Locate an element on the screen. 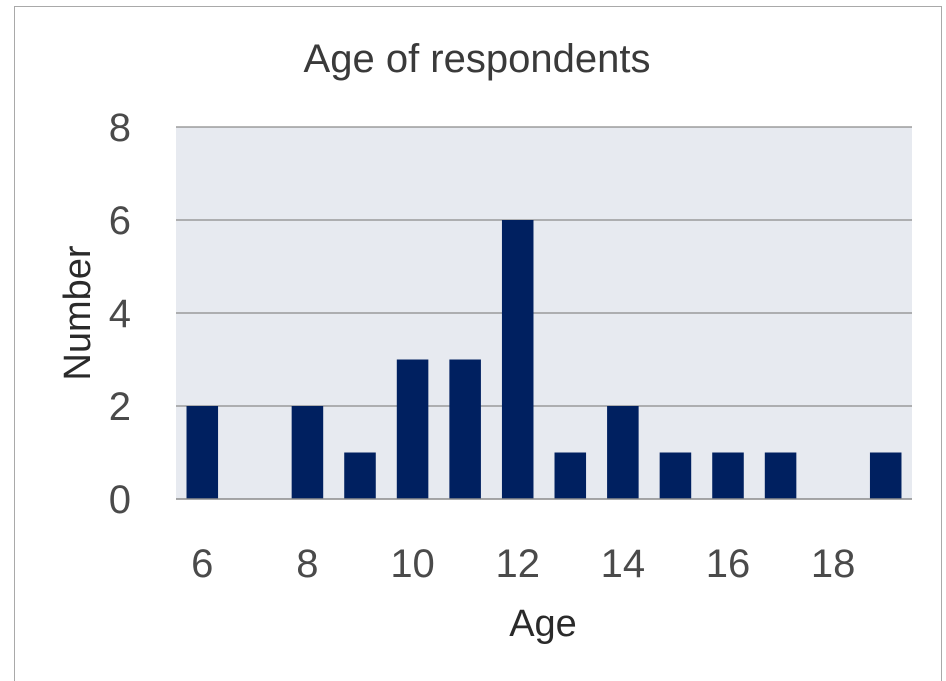 This screenshot has width=946, height=681. chart-title: Age of respondents is located at coordinates (477, 59).